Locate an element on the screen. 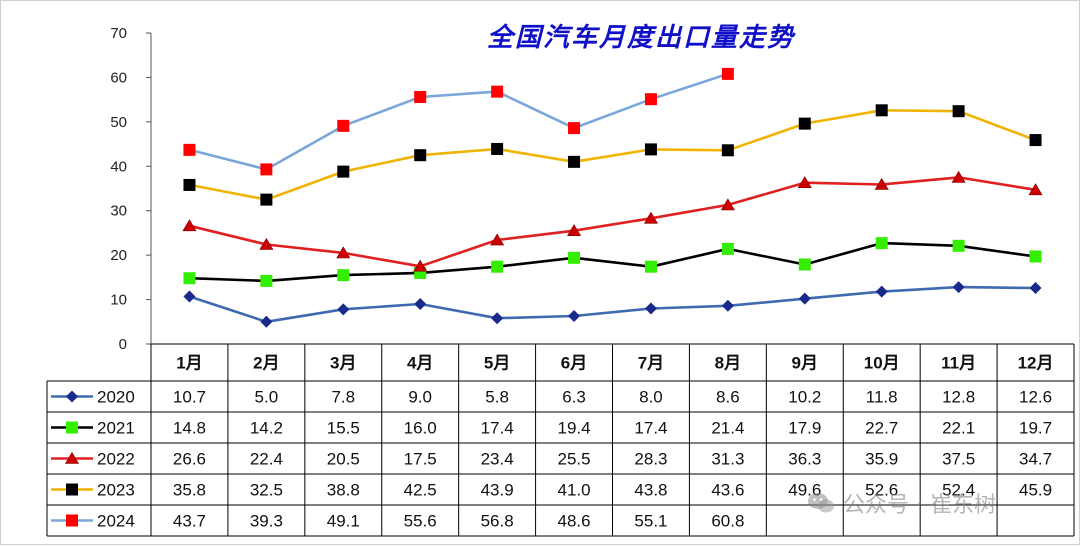 The height and width of the screenshot is (546, 1080). y-tick-label: 0 is located at coordinates (123, 344).